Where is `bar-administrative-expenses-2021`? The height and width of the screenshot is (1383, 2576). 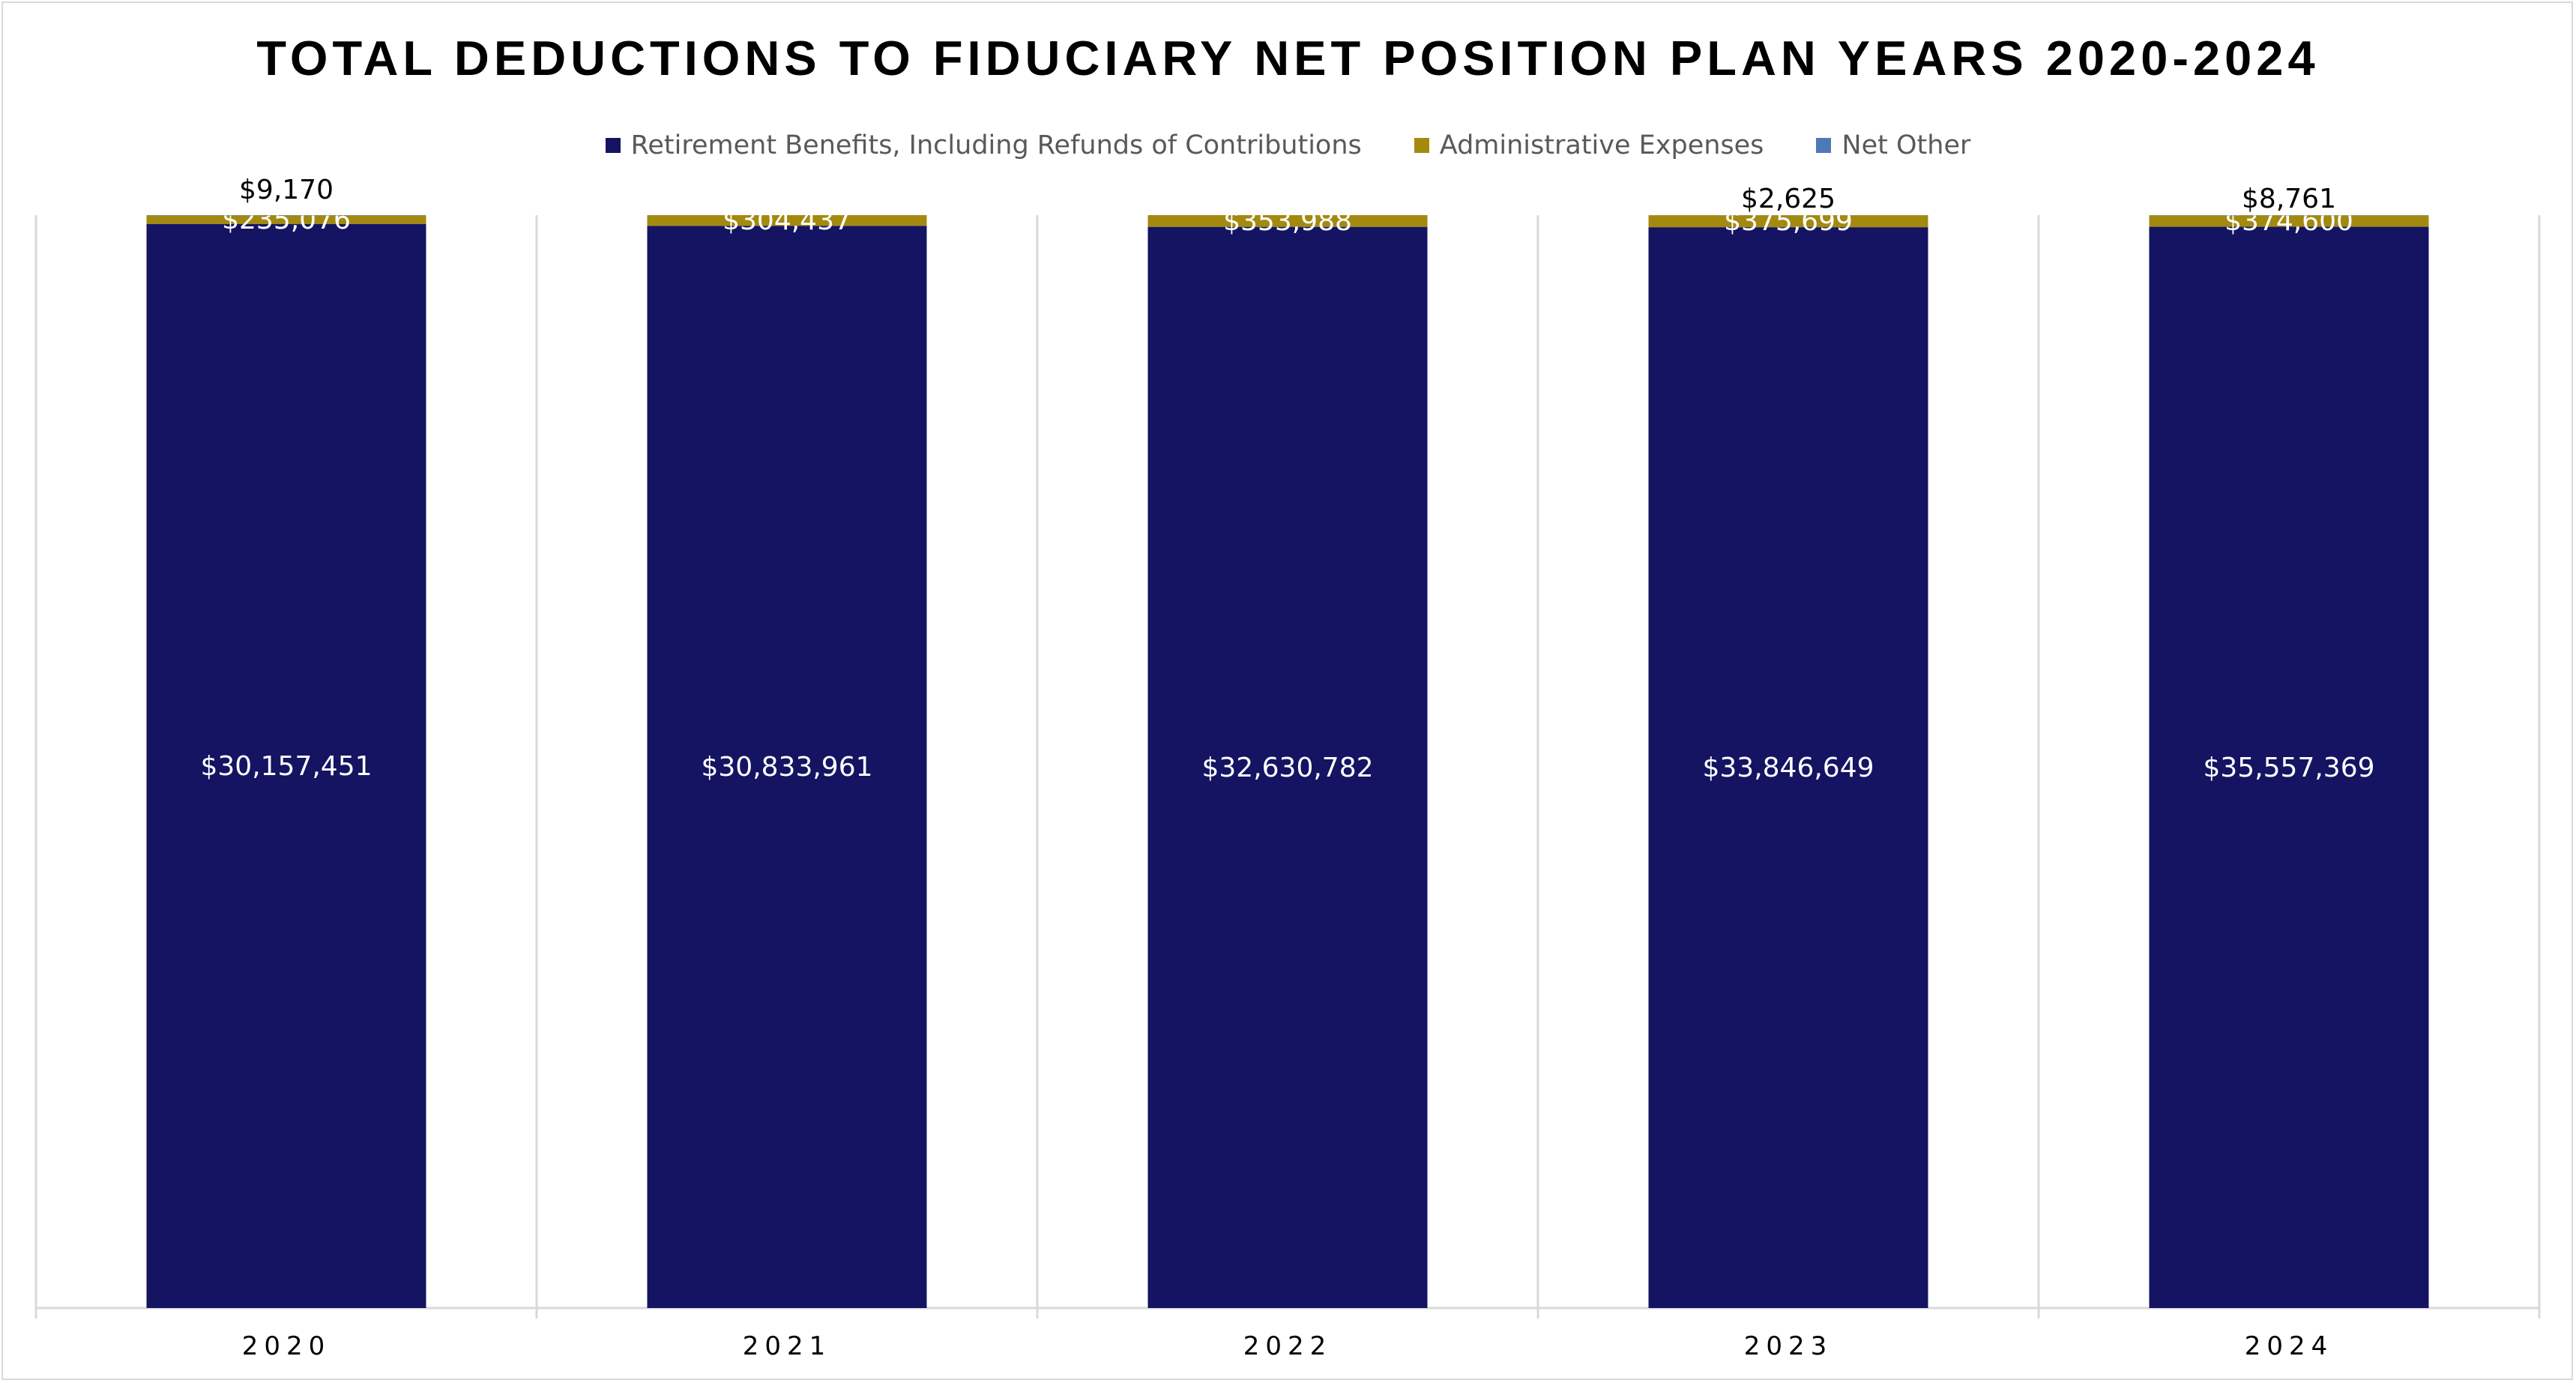
bar-administrative-expenses-2021 is located at coordinates (787, 220).